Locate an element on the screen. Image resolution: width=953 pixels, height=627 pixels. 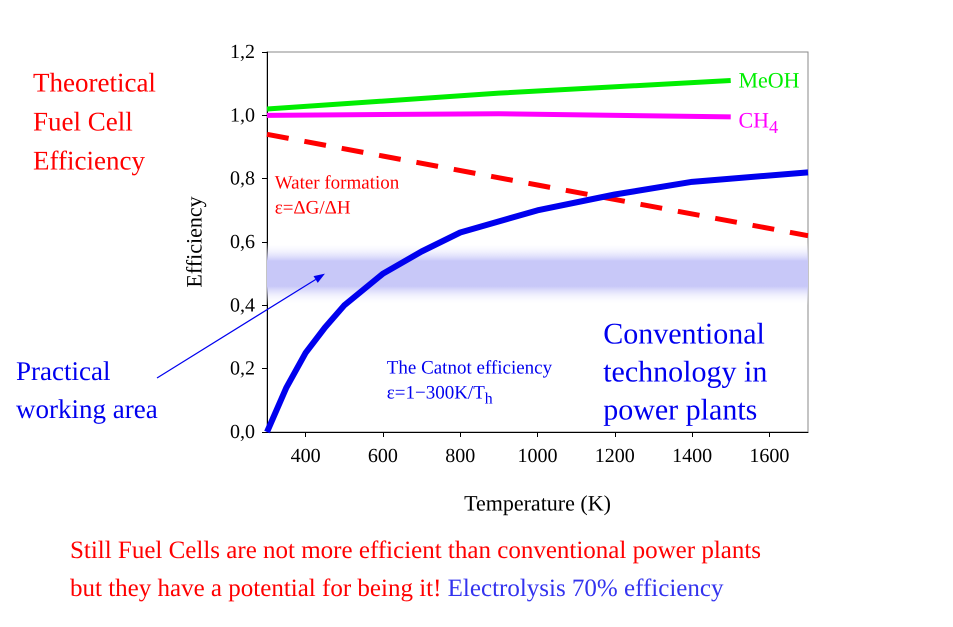
series-label: CH$_{4}$ is located at coordinates (758, 123).